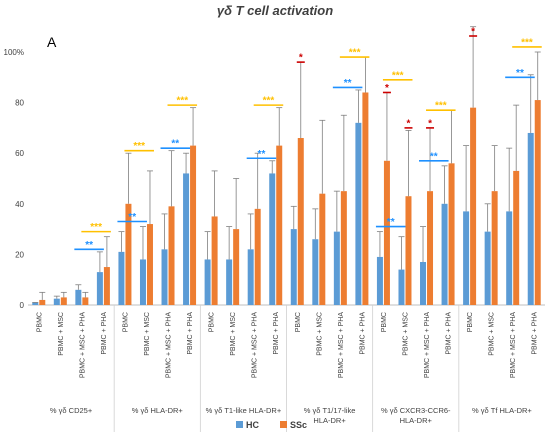  I want to click on legend-label: SSc, so click(298, 425).